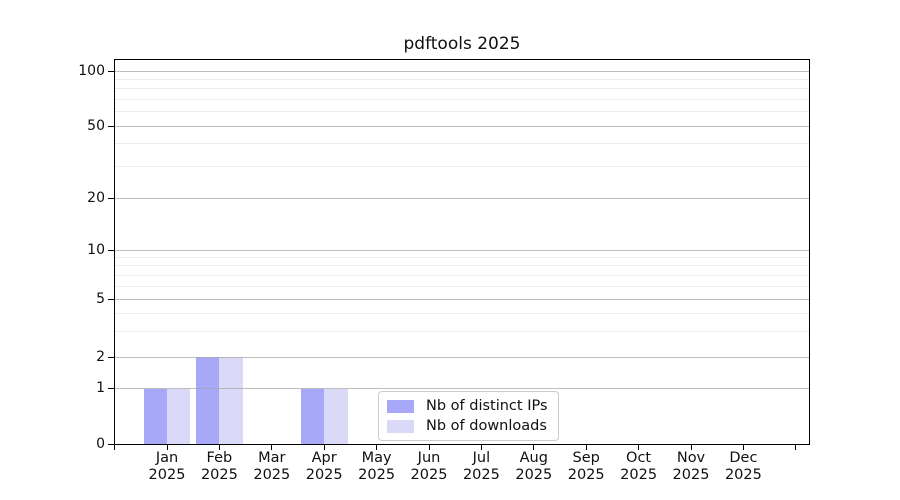 This screenshot has width=900, height=500. Describe the element at coordinates (272, 458) in the screenshot. I see `x-tick-month: Mar` at that location.